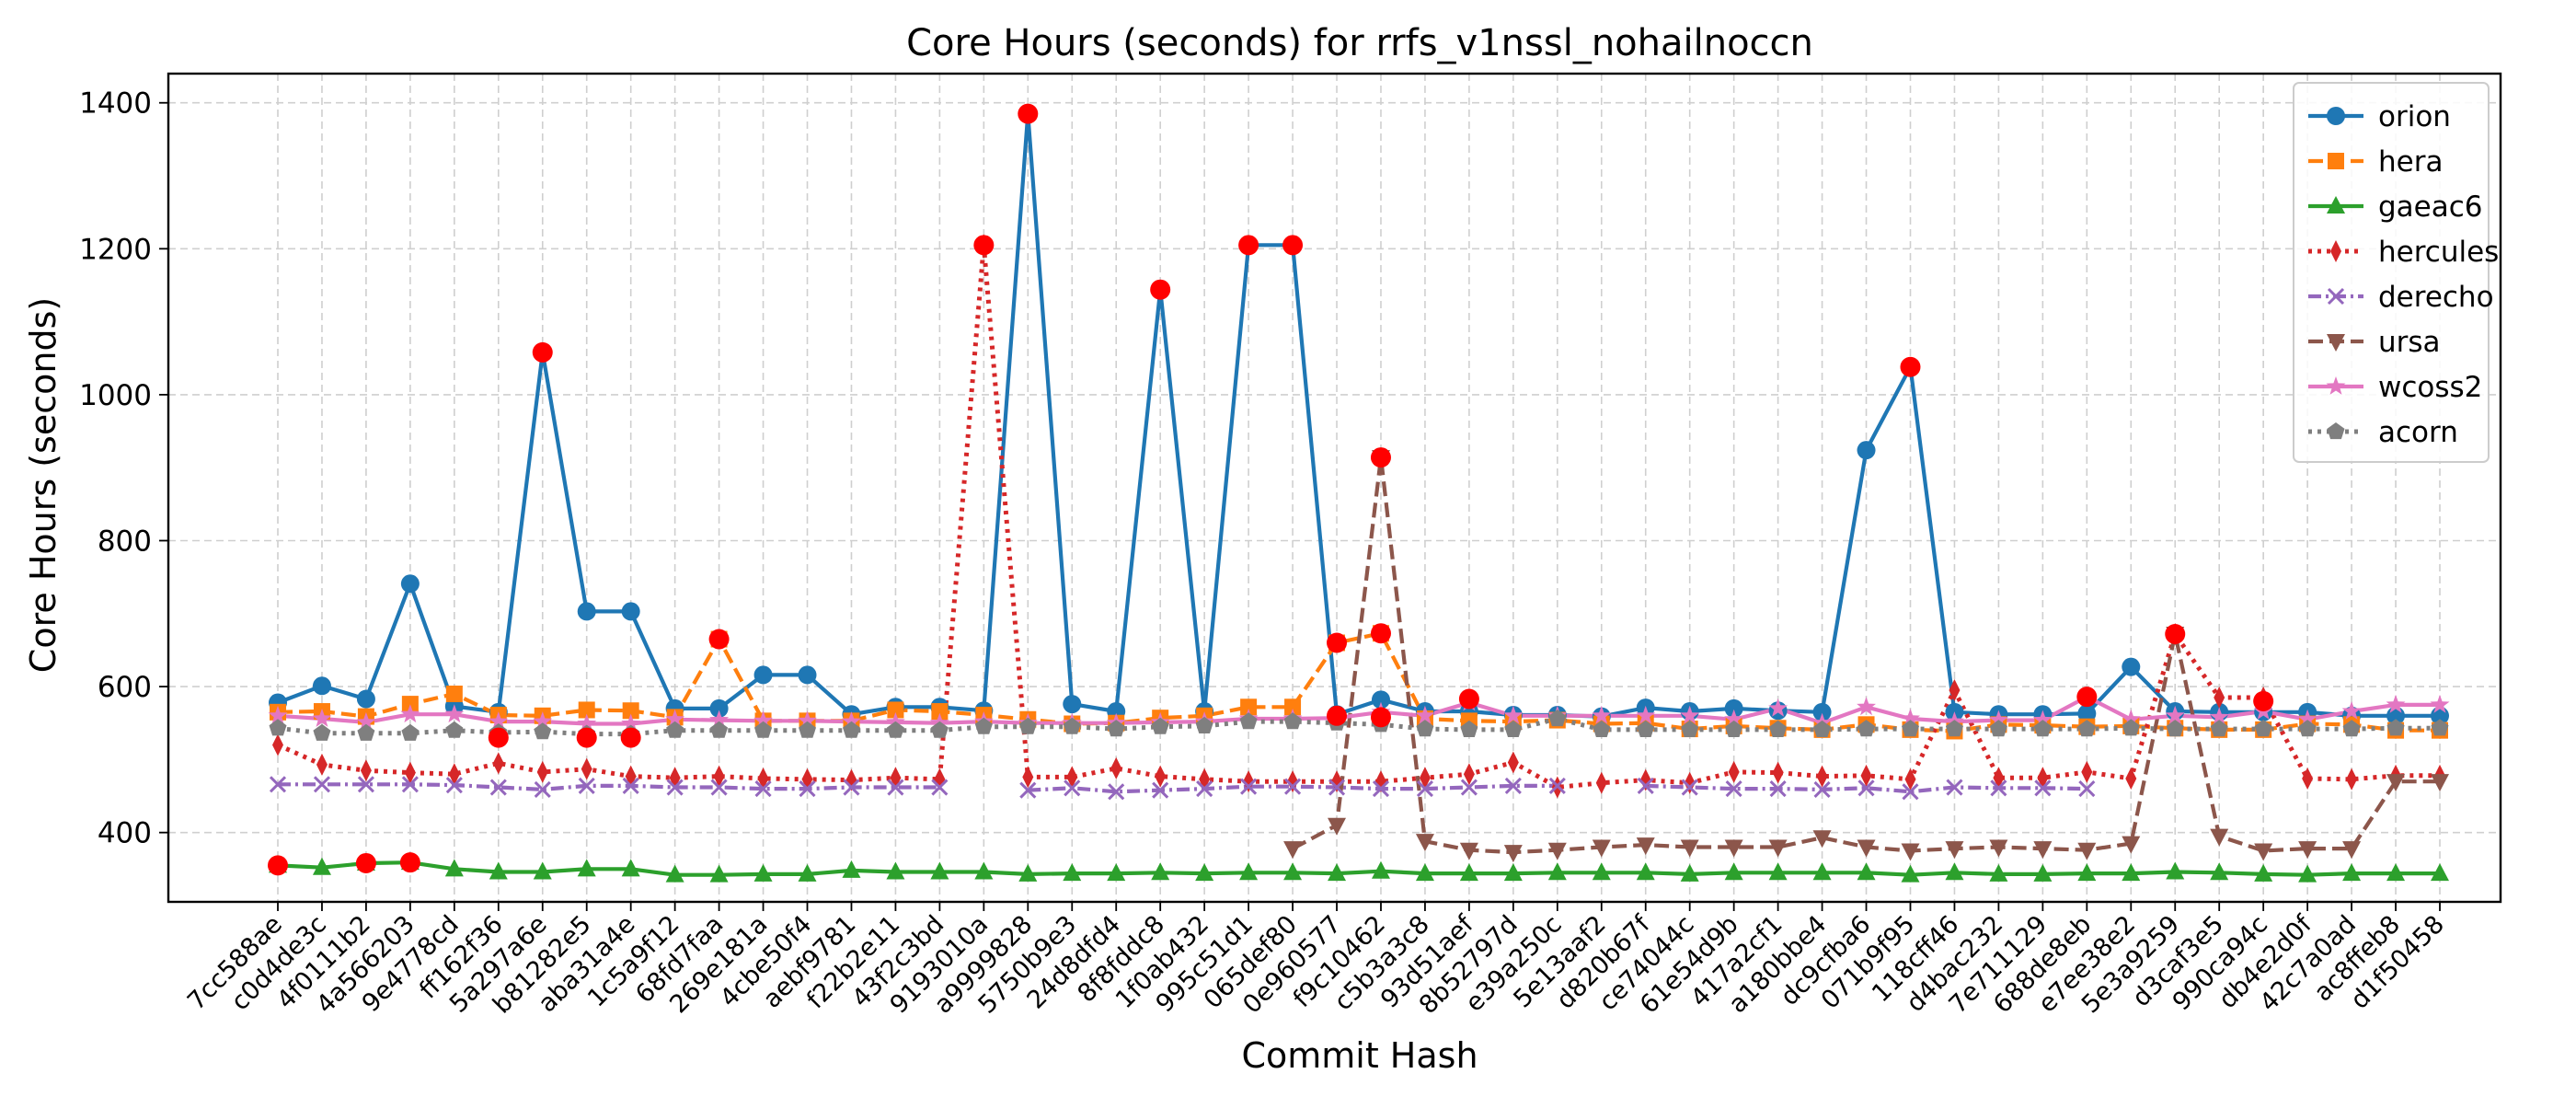 Image resolution: width=2576 pixels, height=1108 pixels. Describe the element at coordinates (1358, 868) in the screenshot. I see `series-line-gaeac6` at that location.